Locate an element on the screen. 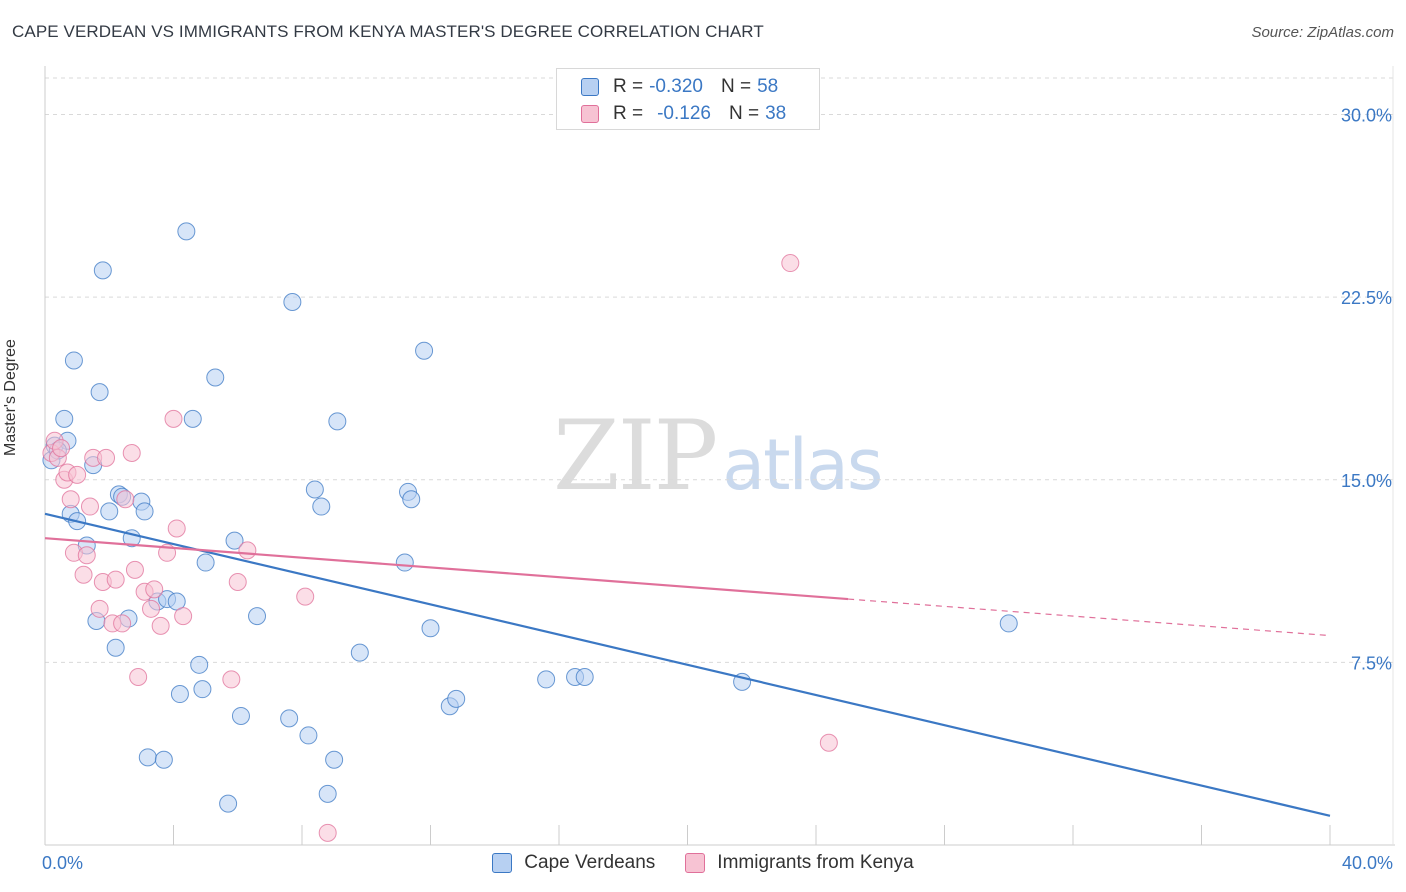 Image resolution: width=1406 pixels, height=892 pixels. stats-legend: R = -0.320 N = 58 R = -0.126 N = 38 is located at coordinates (688, 99).